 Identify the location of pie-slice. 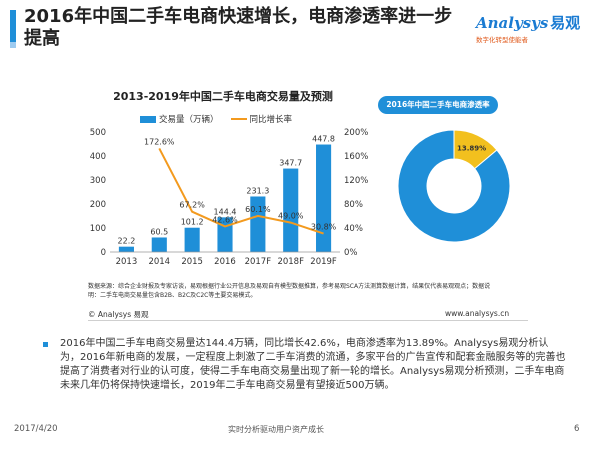
(454, 186).